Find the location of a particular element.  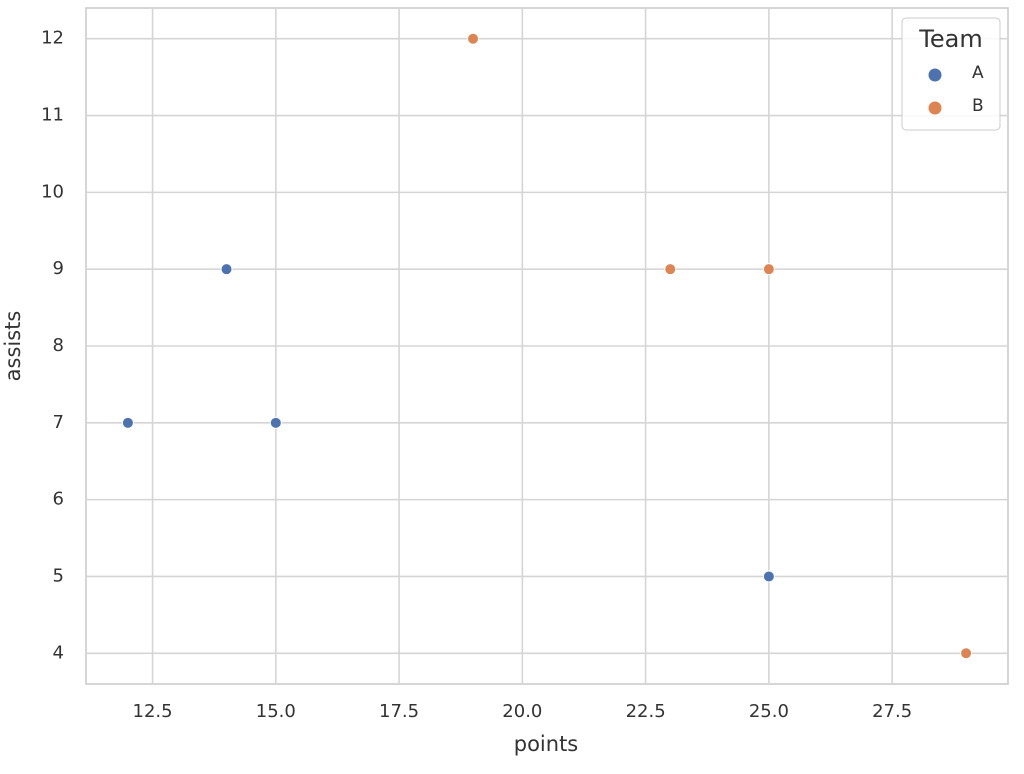

x-tick-label: 27.5 is located at coordinates (892, 711).